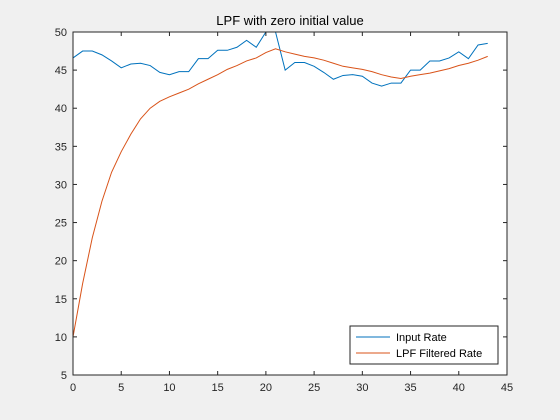 Image resolution: width=560 pixels, height=420 pixels. What do you see at coordinates (64, 376) in the screenshot?
I see `y-tick-label: 5` at bounding box center [64, 376].